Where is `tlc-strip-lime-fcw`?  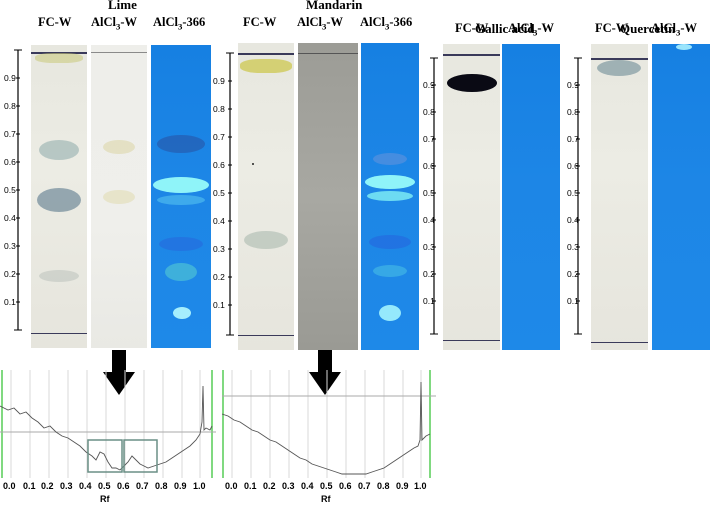 tlc-strip-lime-fcw is located at coordinates (59, 196).